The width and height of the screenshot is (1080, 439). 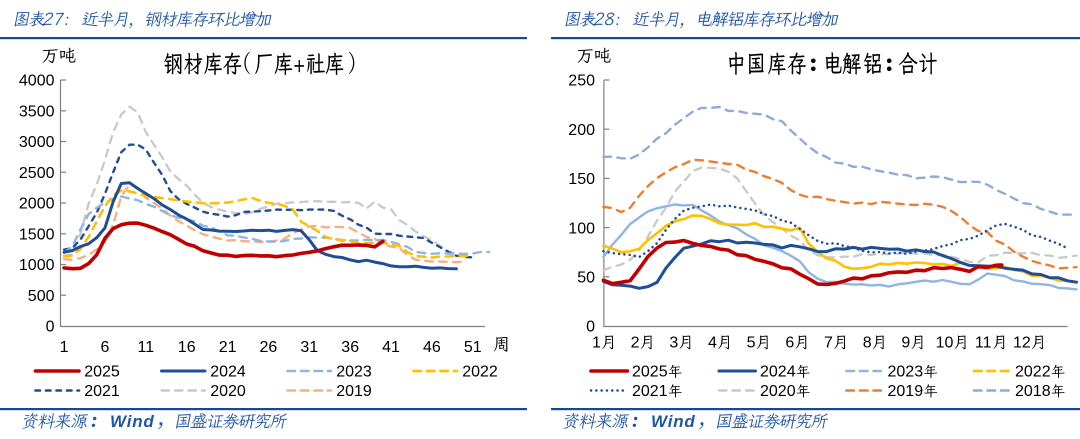 I want to click on svg-text: 1000, so click(x=37, y=265).